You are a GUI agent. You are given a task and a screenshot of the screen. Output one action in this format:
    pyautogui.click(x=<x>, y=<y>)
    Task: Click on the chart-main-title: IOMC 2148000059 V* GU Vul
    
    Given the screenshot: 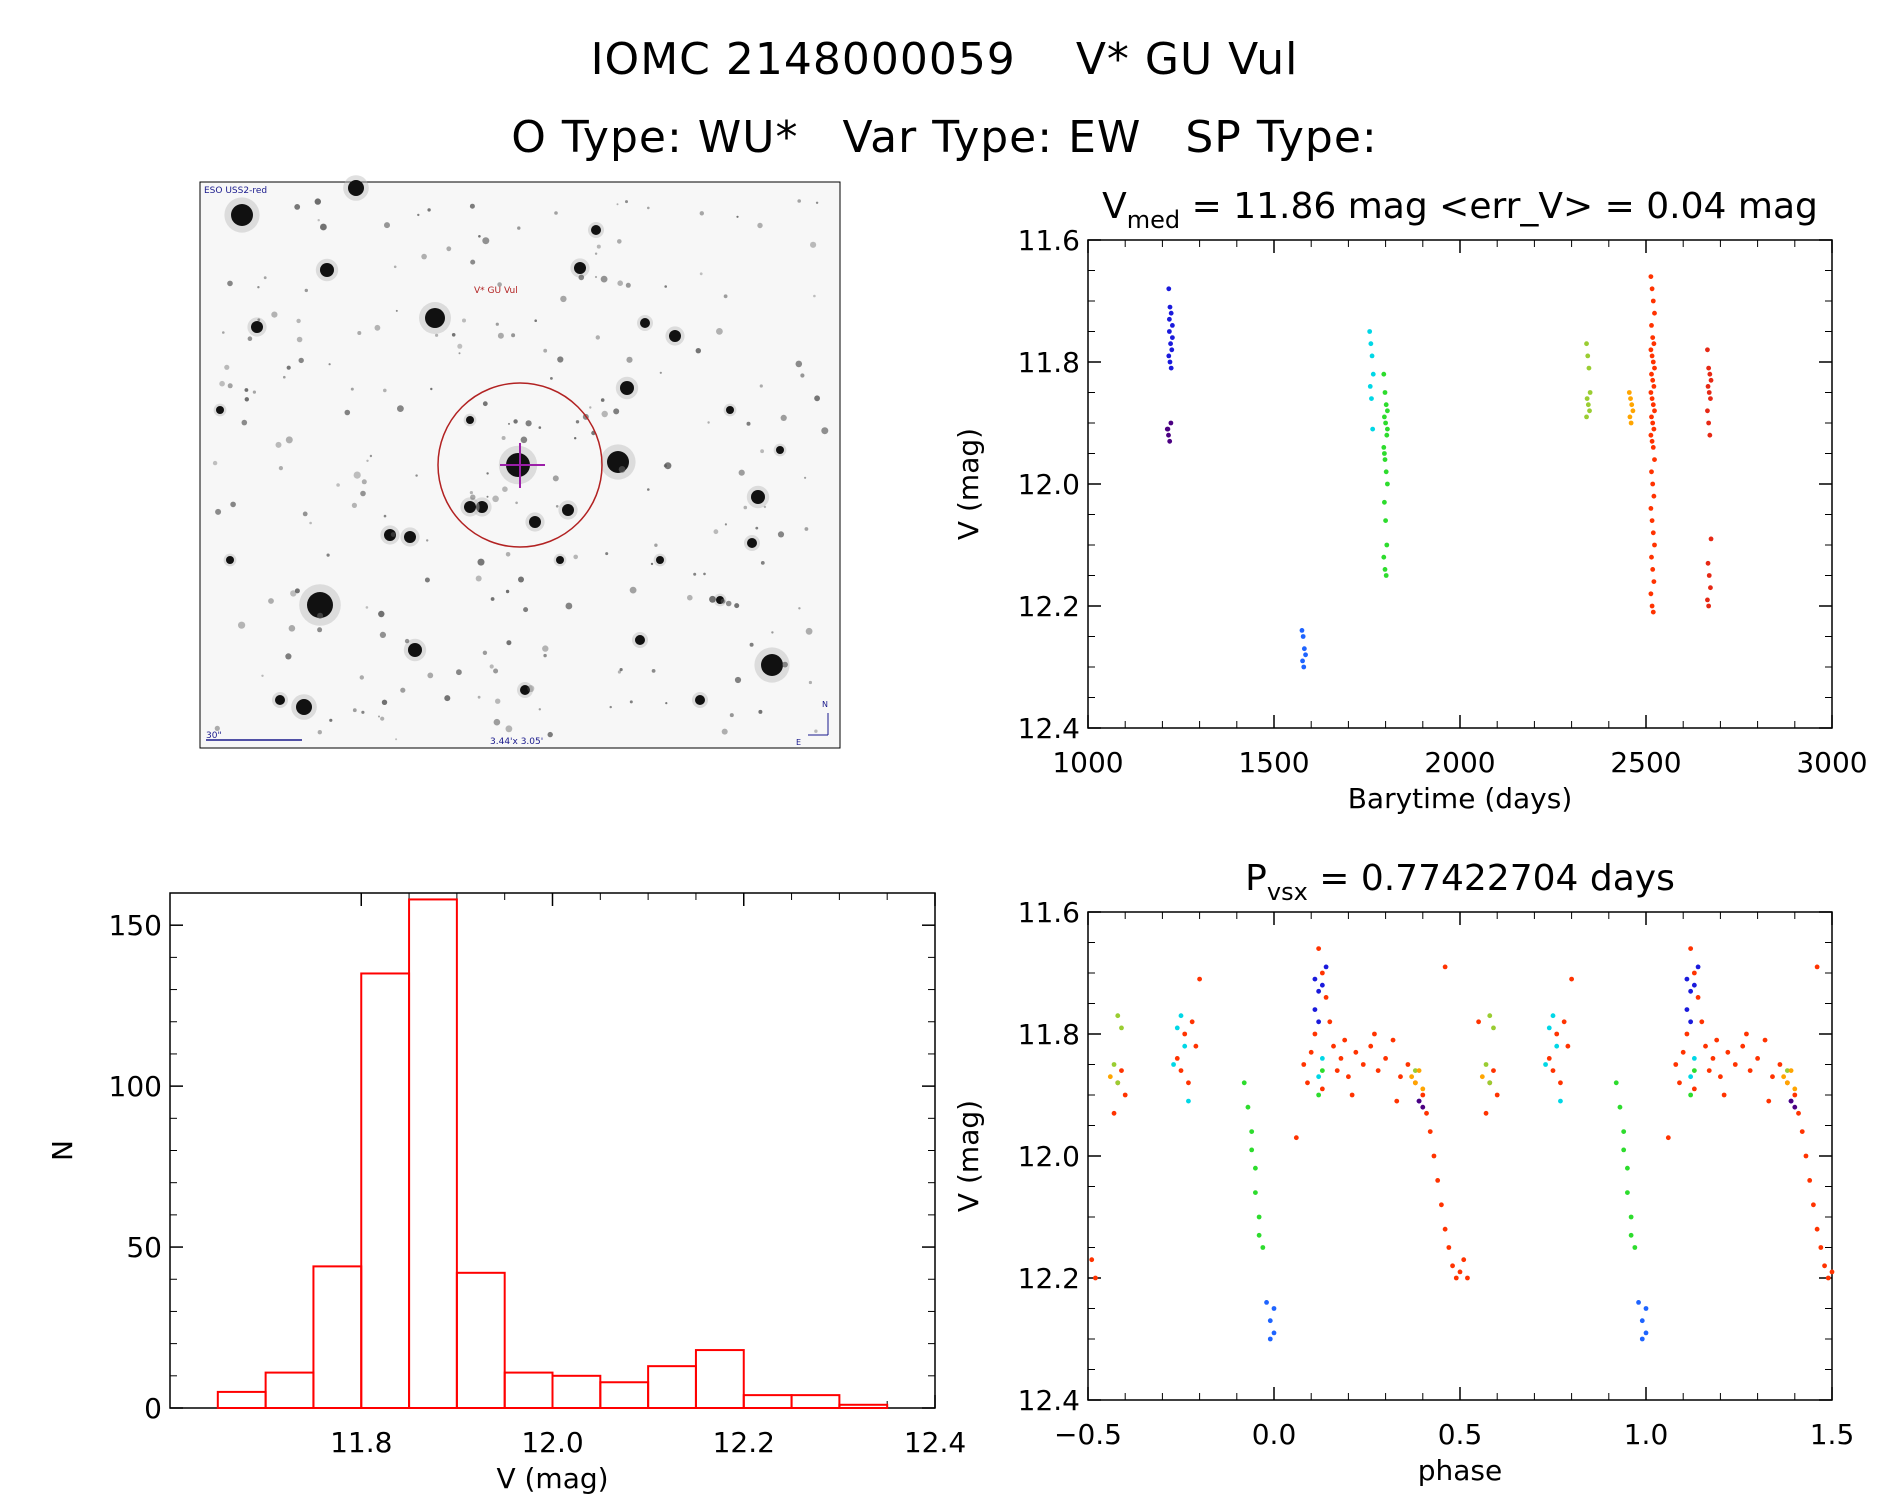 What is the action you would take?
    pyautogui.click(x=944, y=59)
    